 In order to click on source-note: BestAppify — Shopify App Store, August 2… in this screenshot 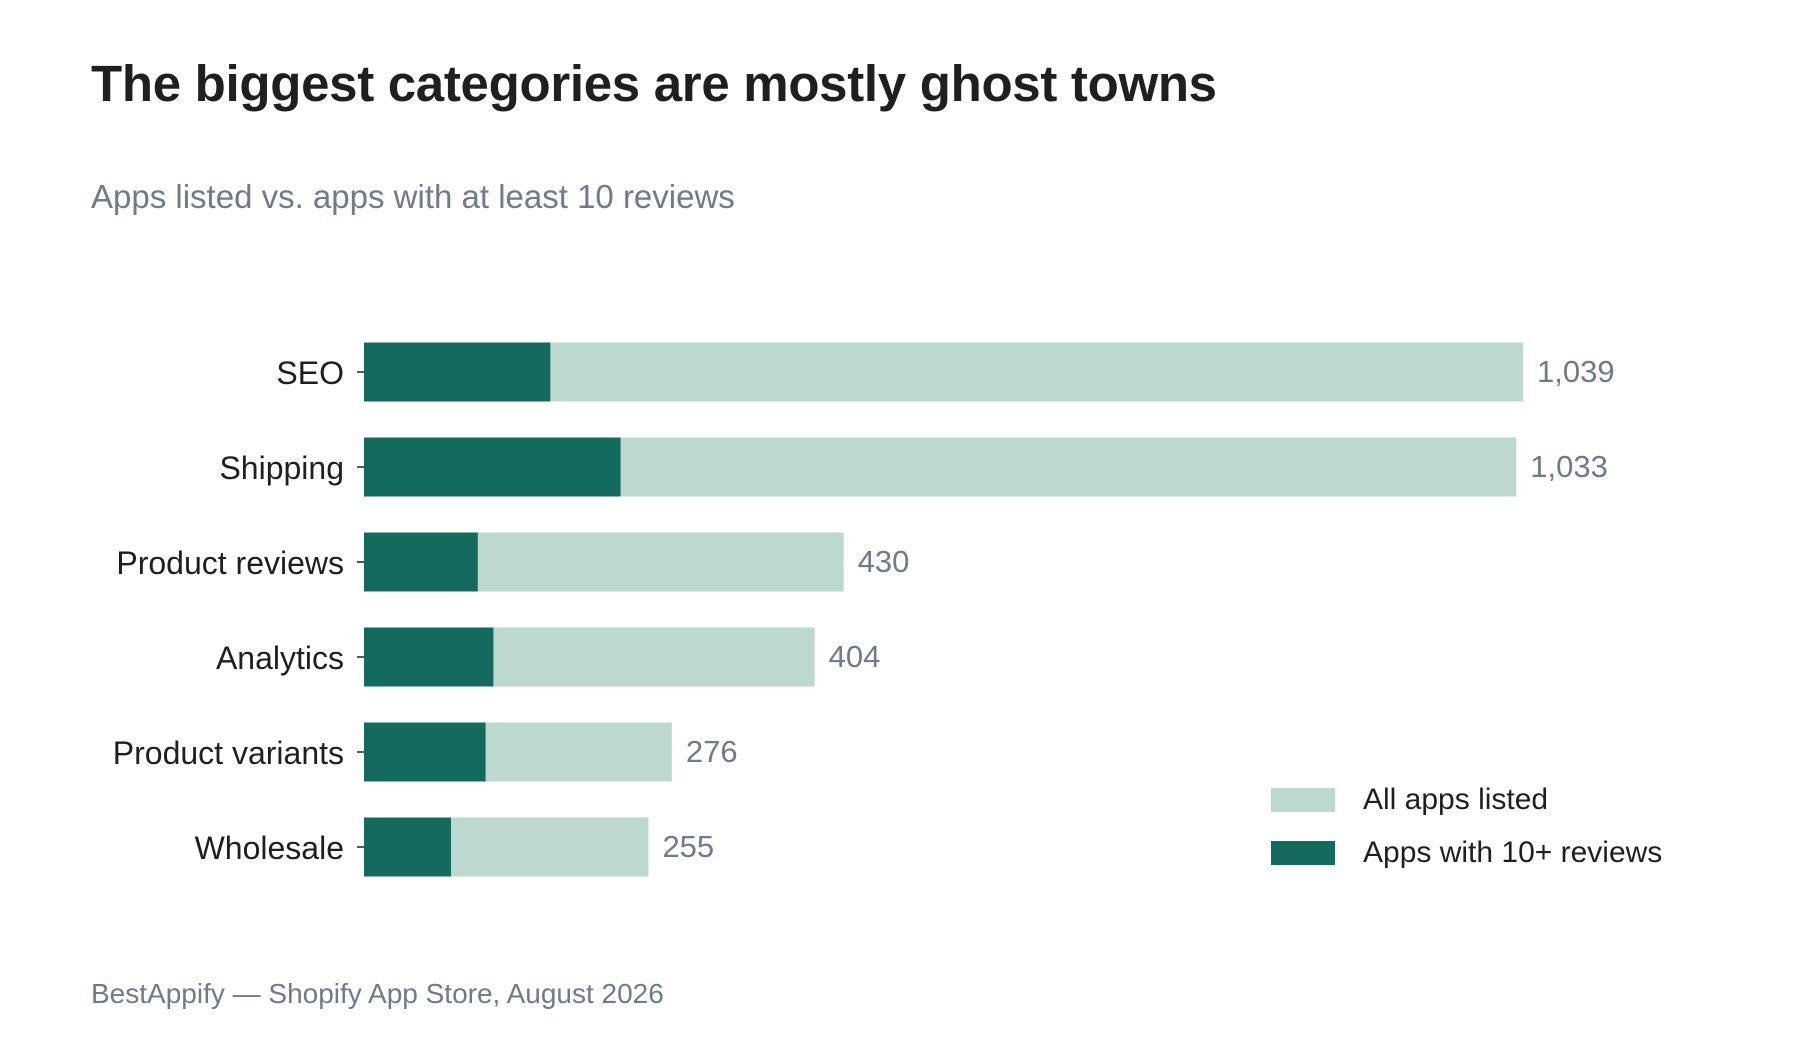, I will do `click(377, 993)`.